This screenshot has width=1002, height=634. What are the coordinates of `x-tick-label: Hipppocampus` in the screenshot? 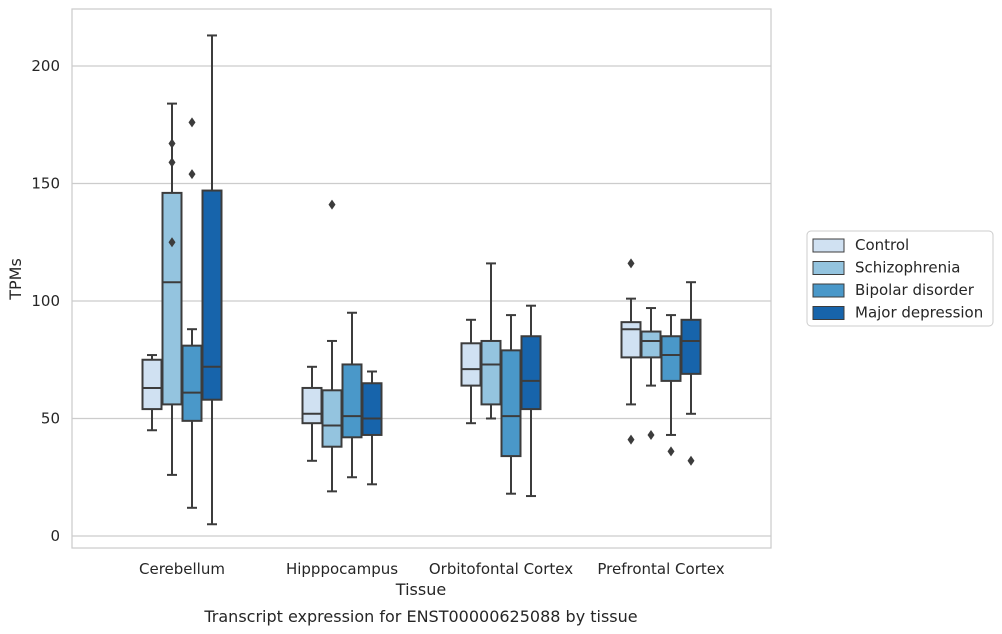 It's located at (342, 569).